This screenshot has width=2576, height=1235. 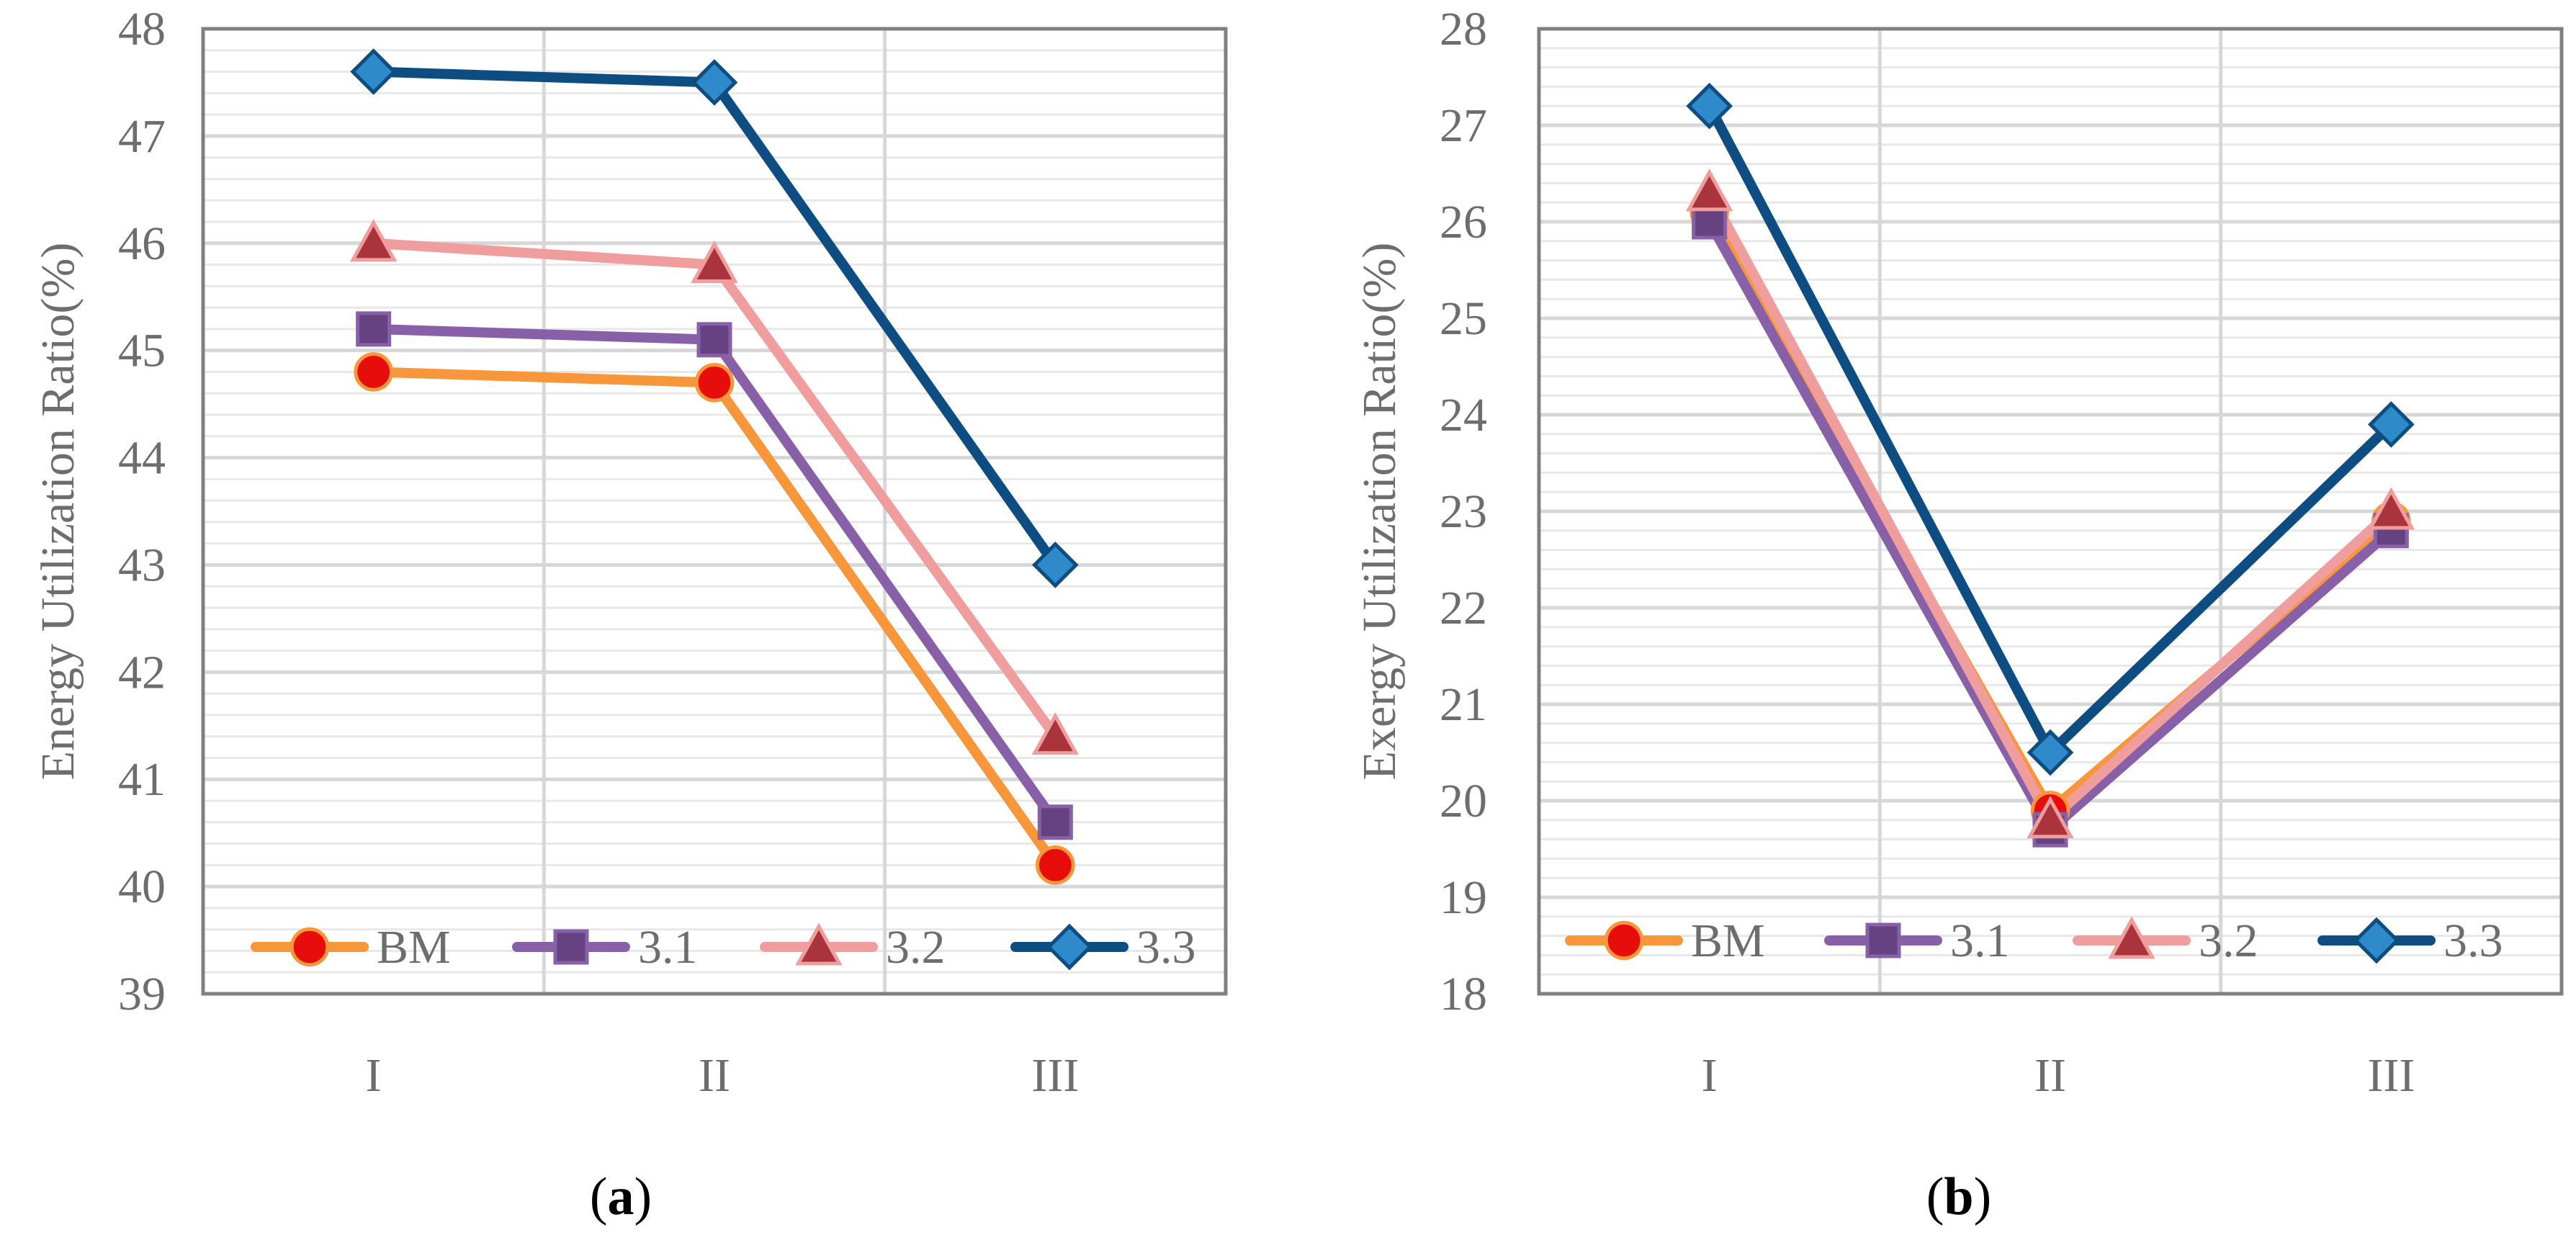 What do you see at coordinates (142, 887) in the screenshot?
I see `y-tick-label: 40` at bounding box center [142, 887].